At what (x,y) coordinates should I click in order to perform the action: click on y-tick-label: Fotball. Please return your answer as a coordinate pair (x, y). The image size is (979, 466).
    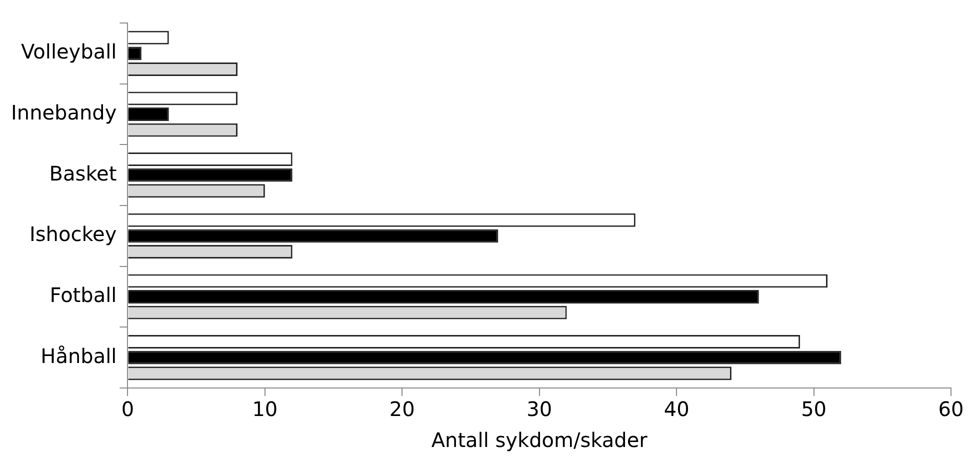
    Looking at the image, I should click on (83, 294).